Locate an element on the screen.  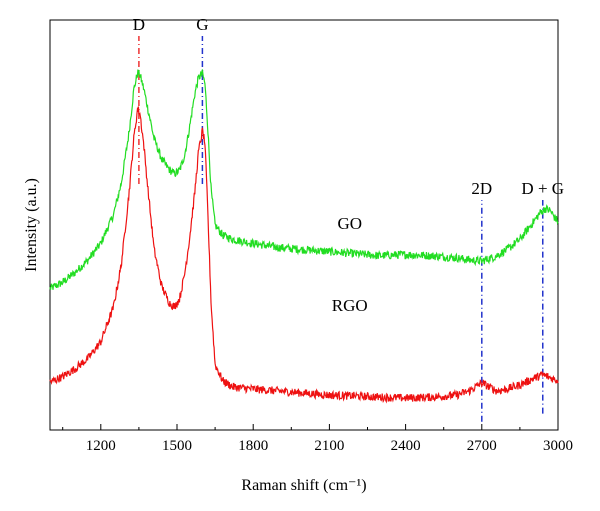
x-tick-label-2: 1800 is located at coordinates (253, 446).